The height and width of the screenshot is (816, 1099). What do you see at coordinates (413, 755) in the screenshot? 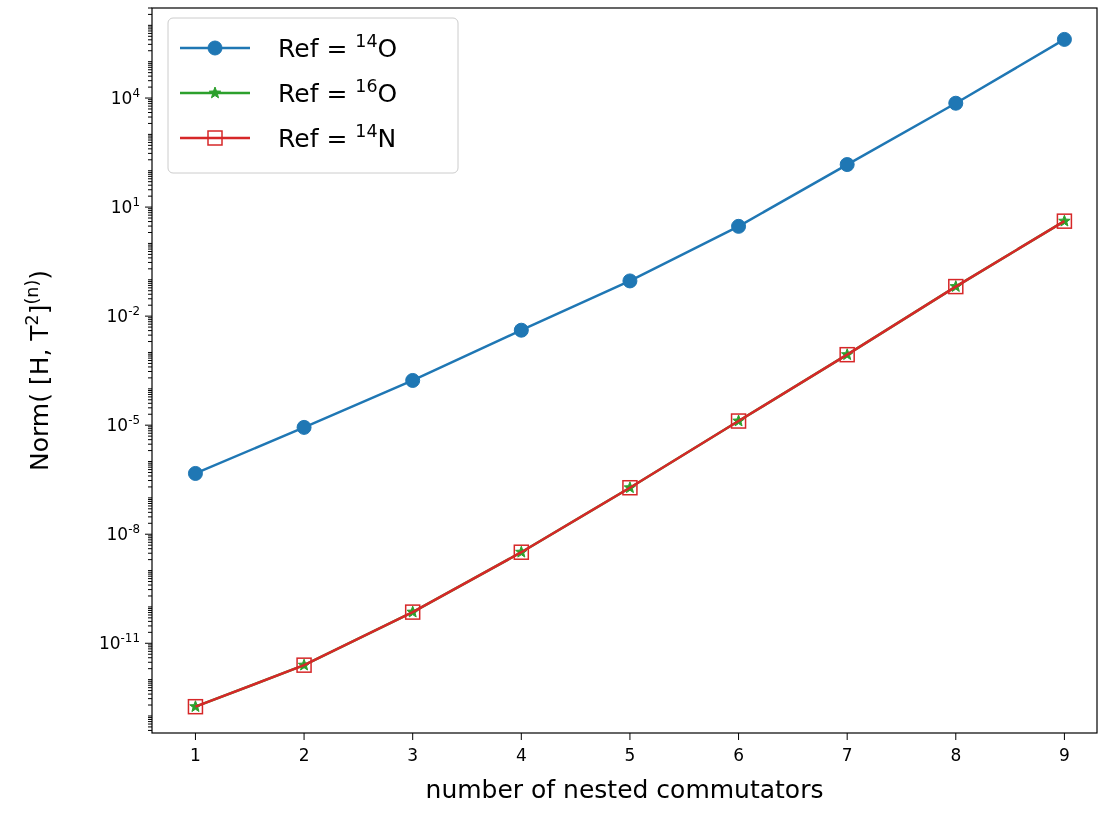
I see `x-tick-label: 3` at bounding box center [413, 755].